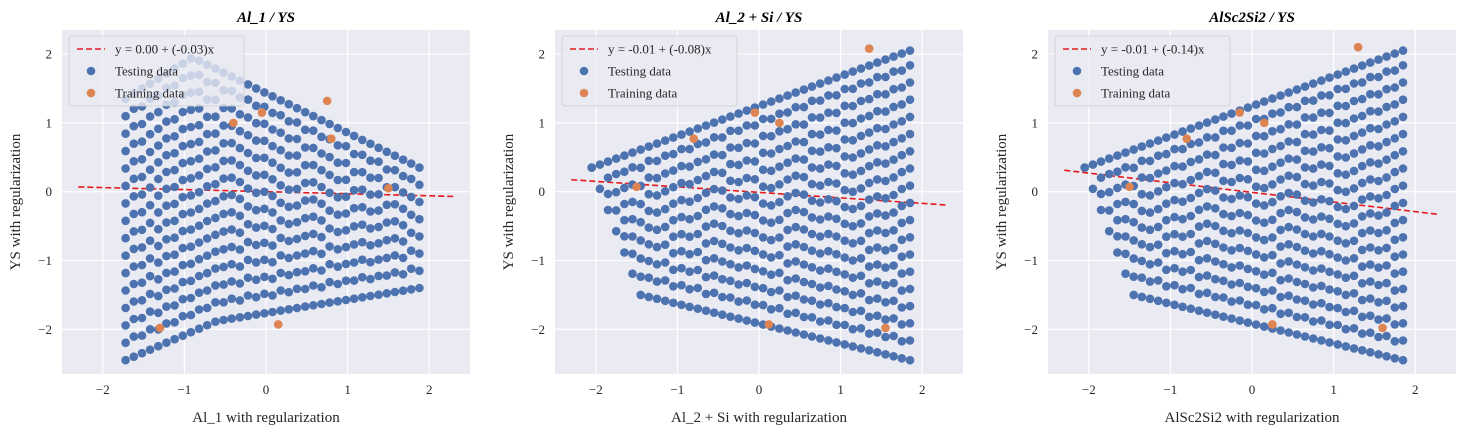 The width and height of the screenshot is (1466, 435). I want to click on legend-testing-swatch, so click(1077, 71).